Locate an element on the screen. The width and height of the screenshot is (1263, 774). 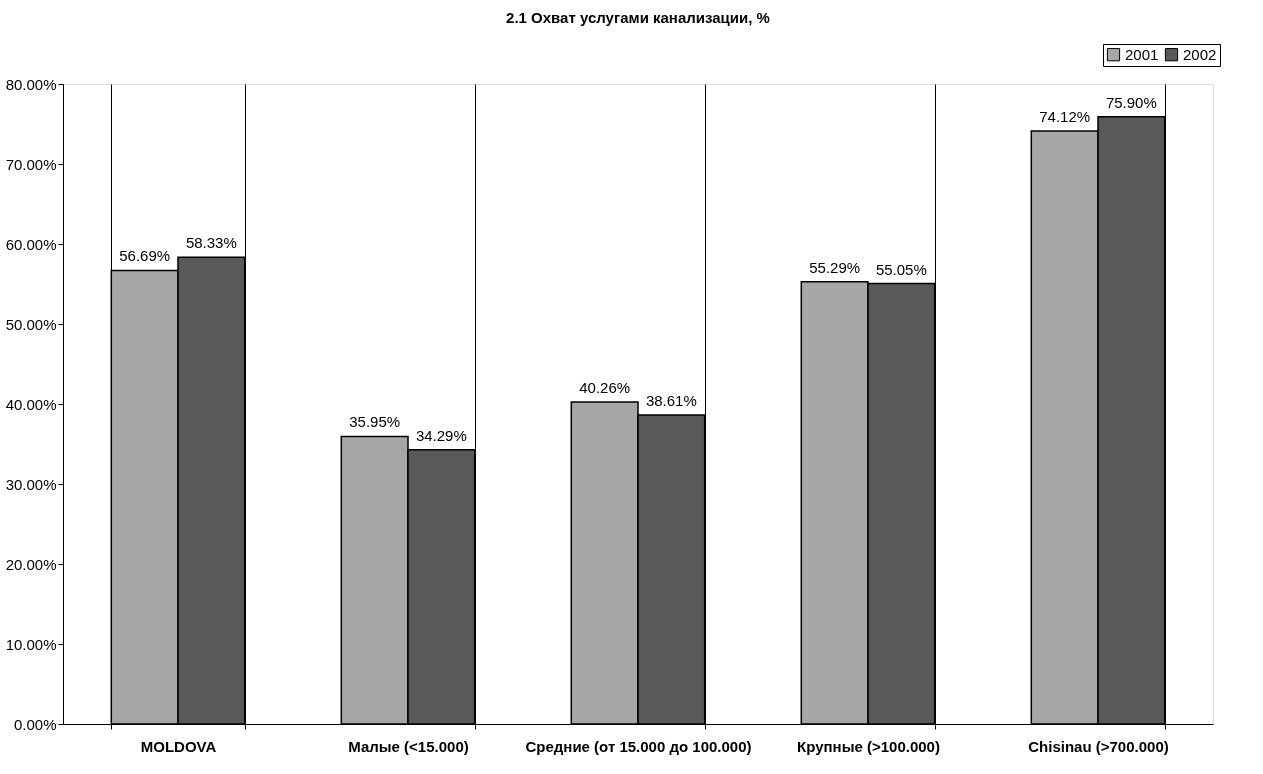
x-tick-label: Малые (<15.000) is located at coordinates (408, 746).